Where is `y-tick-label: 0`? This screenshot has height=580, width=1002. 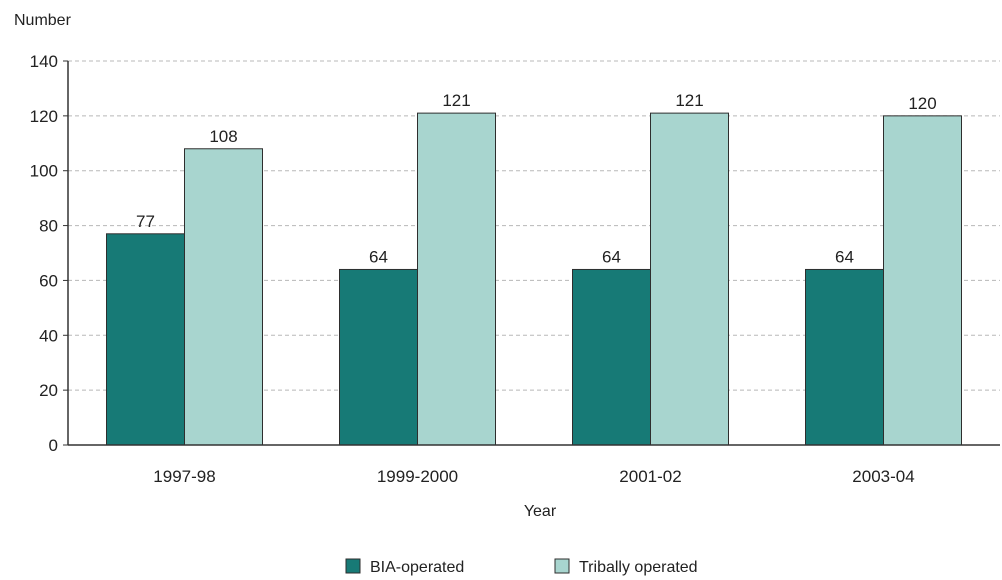
y-tick-label: 0 is located at coordinates (53, 445).